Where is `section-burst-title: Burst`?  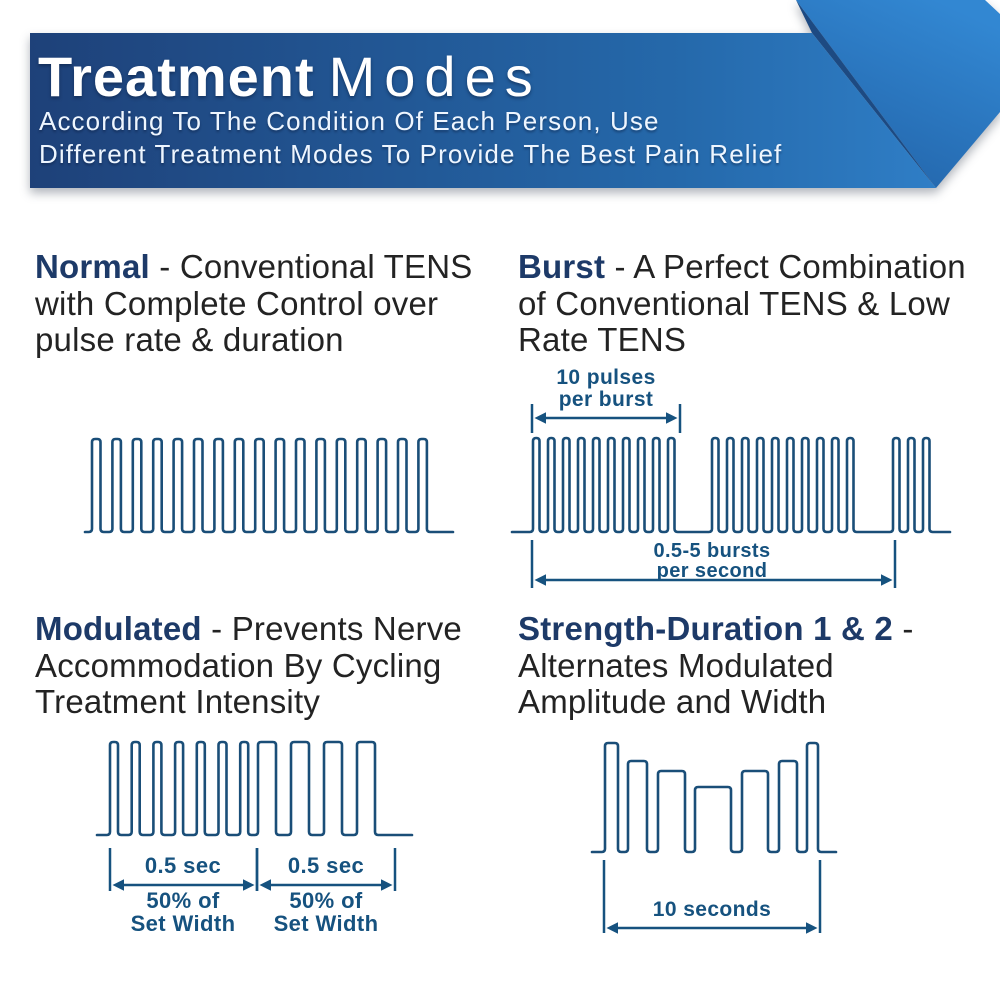
section-burst-title: Burst is located at coordinates (562, 266).